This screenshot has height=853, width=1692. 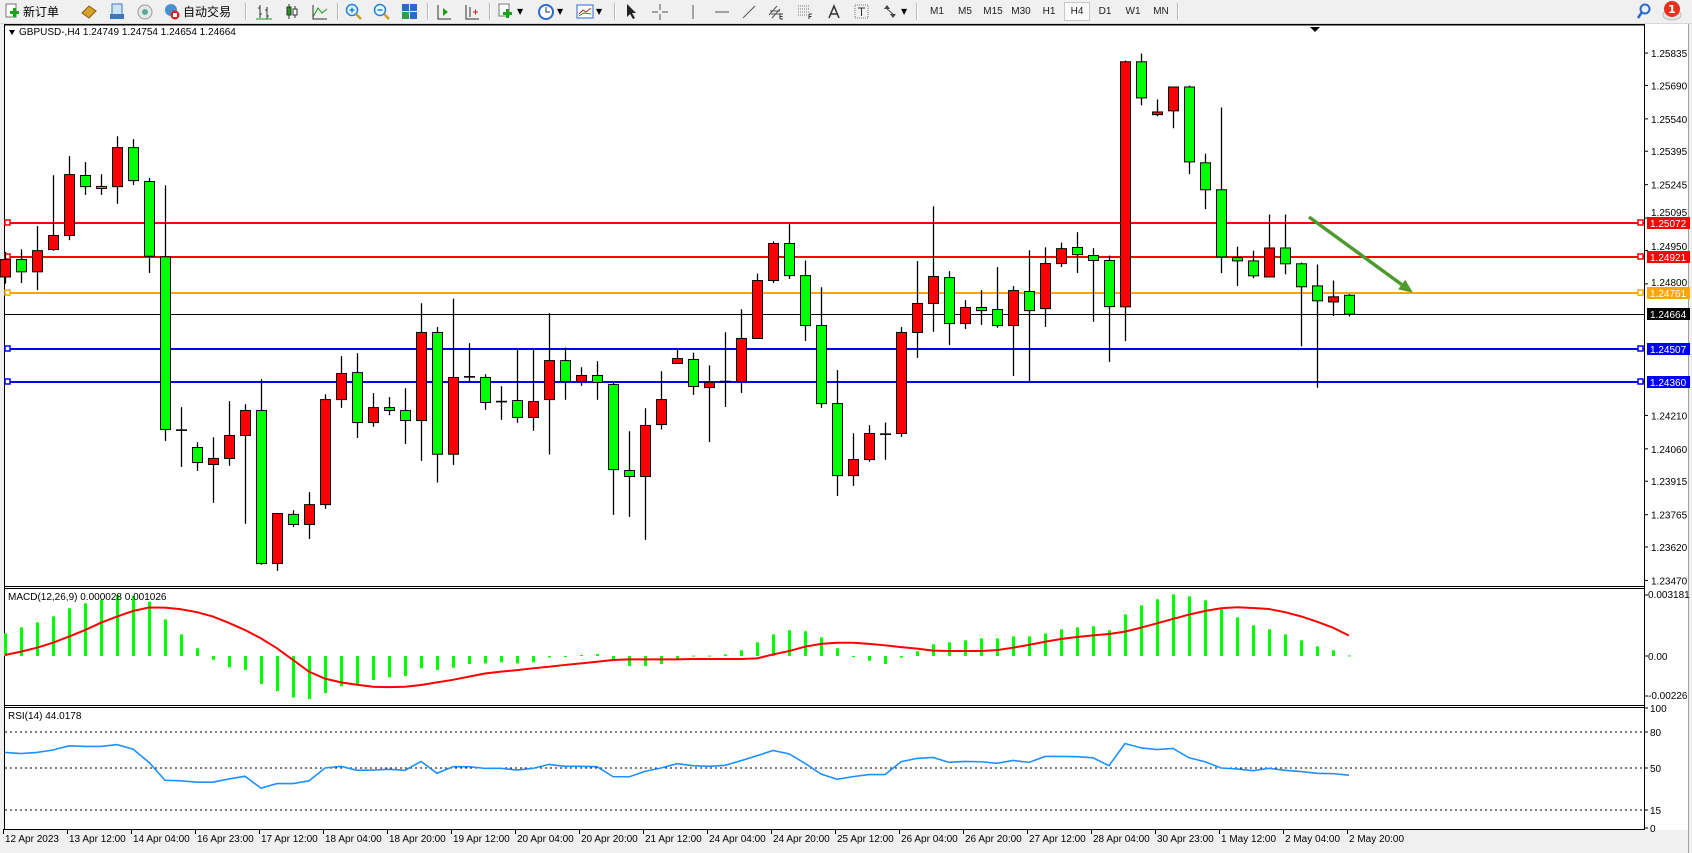 What do you see at coordinates (660, 11) in the screenshot?
I see `crosshair-button` at bounding box center [660, 11].